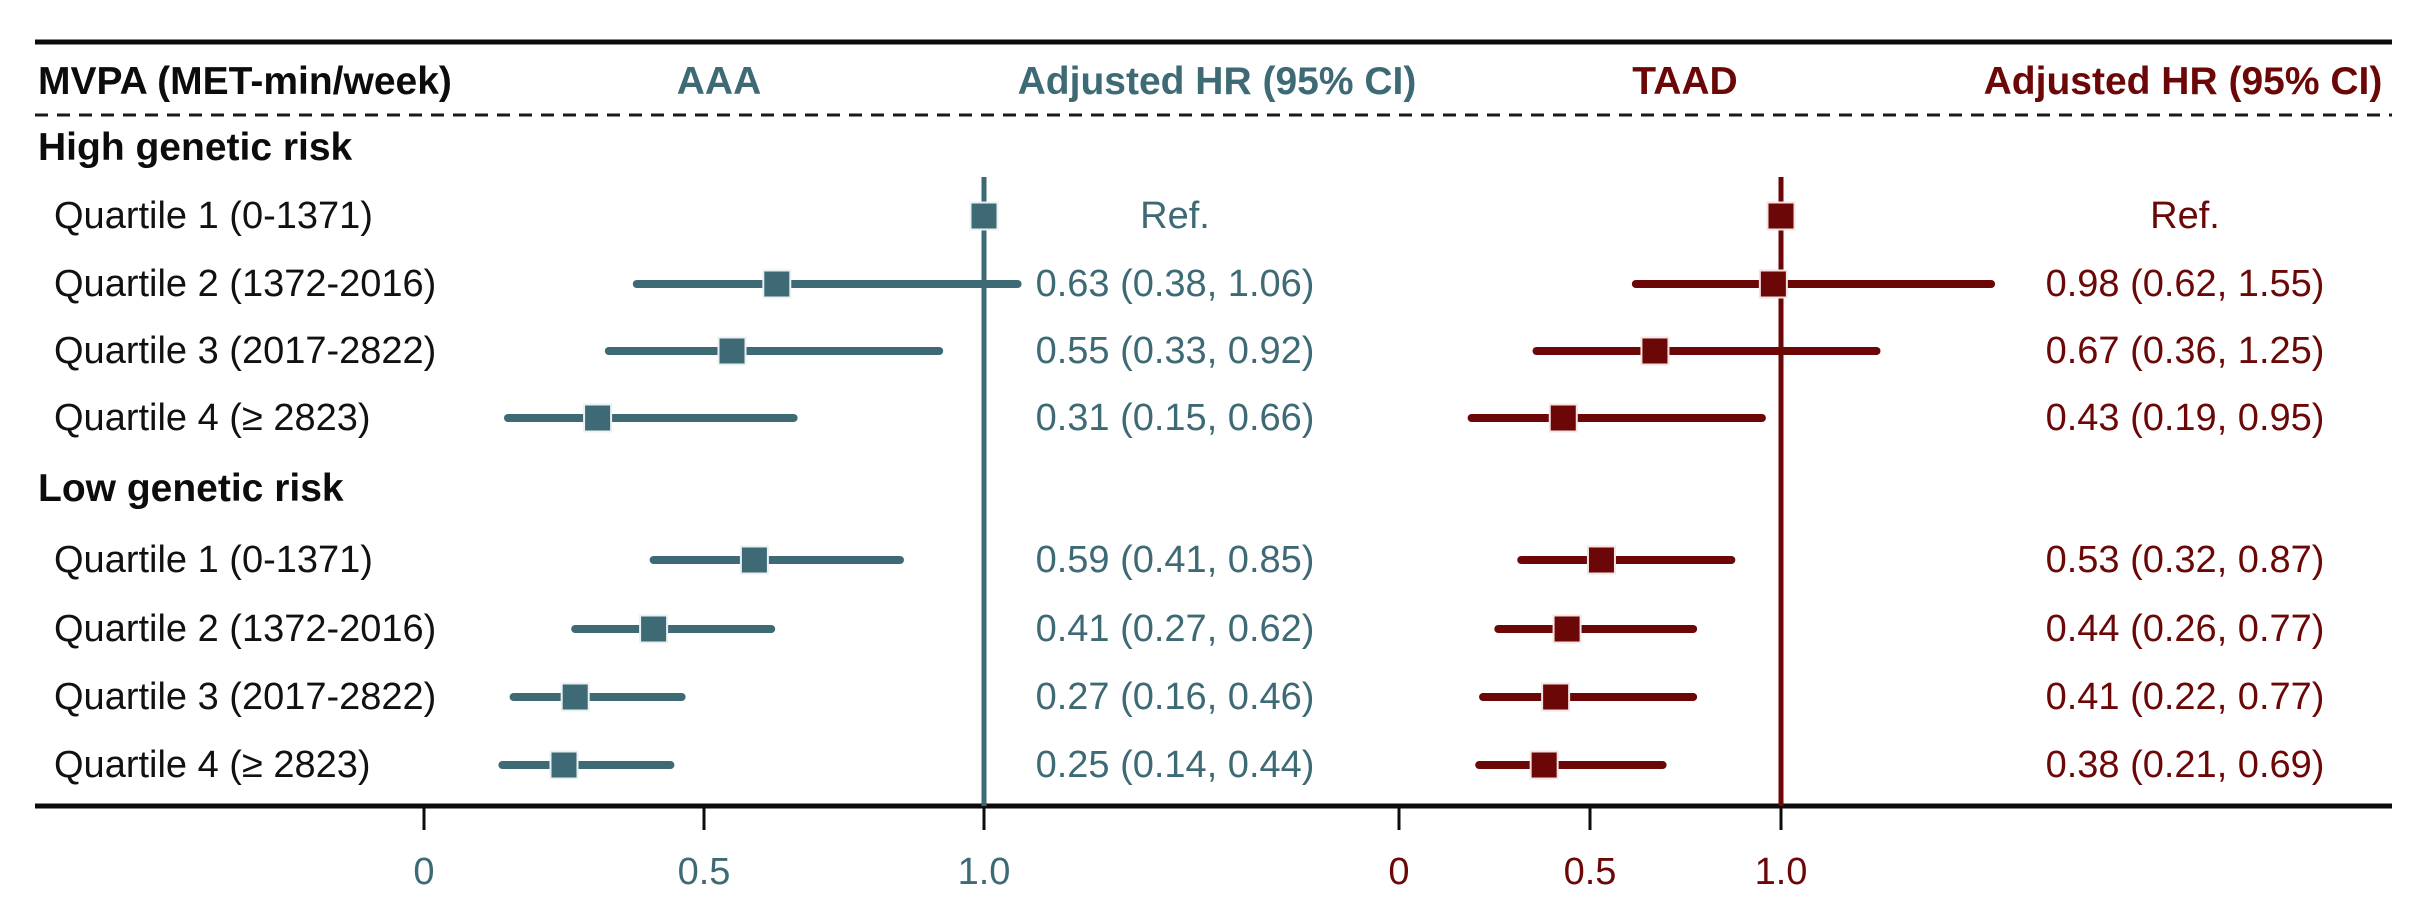  I want to click on taad-x-tick-label-10: 1.0, so click(1781, 872).